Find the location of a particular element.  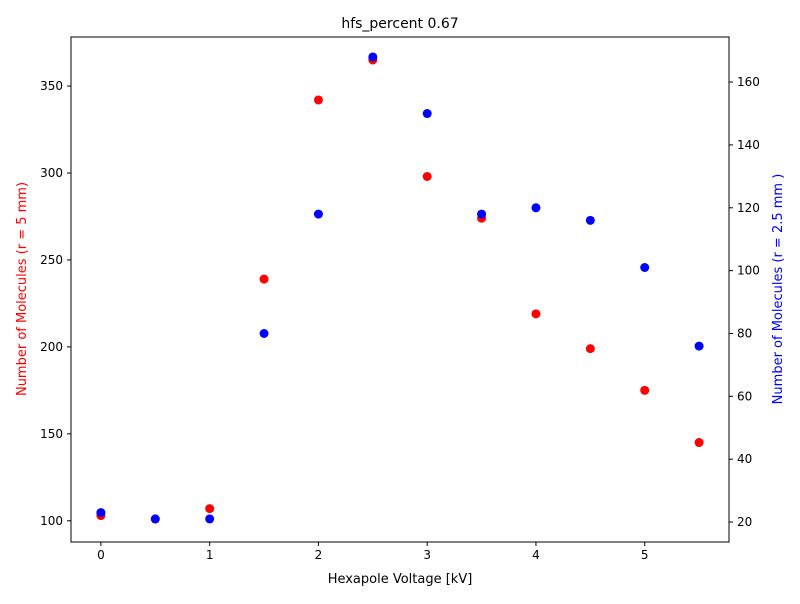

y-left-tick-label: 100 is located at coordinates (51, 521).